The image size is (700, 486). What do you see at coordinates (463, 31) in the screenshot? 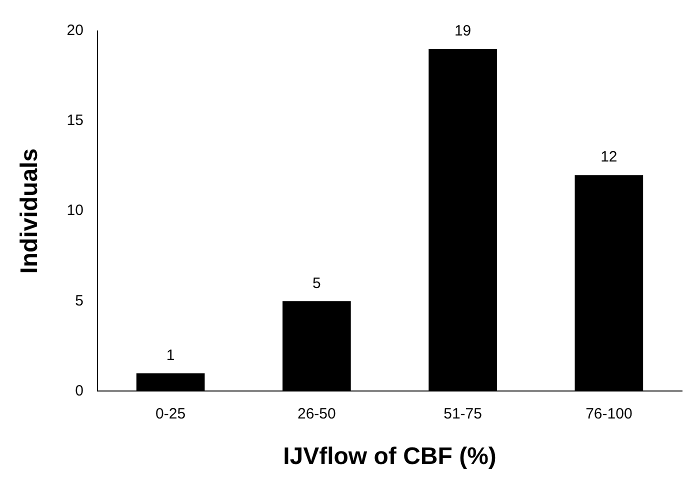
I see `data-label: 19` at bounding box center [463, 31].